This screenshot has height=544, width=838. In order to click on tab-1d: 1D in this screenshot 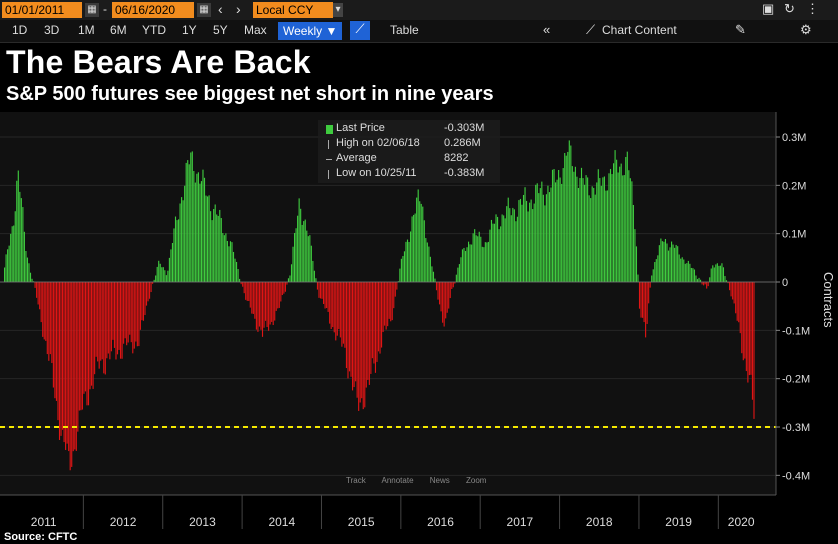, I will do `click(20, 30)`.